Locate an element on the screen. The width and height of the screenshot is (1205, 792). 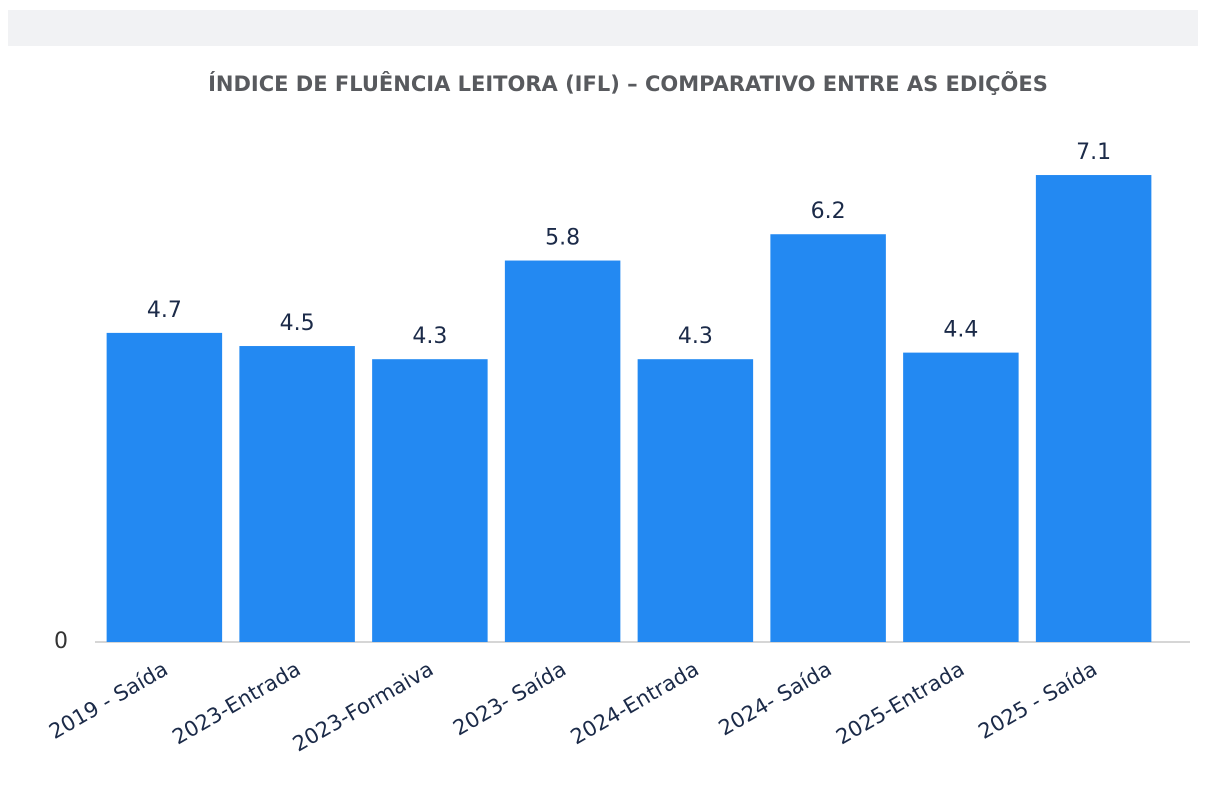
value-label: 6.2 is located at coordinates (828, 211).